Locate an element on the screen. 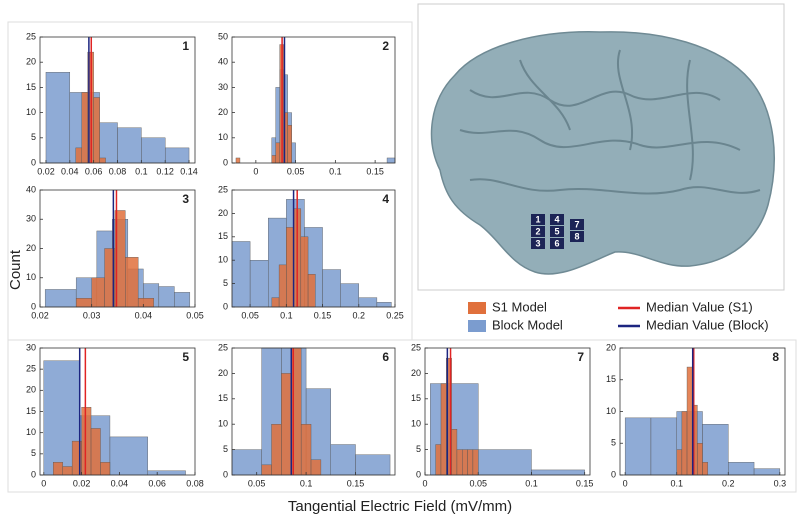 The height and width of the screenshot is (520, 800). plot-frame is located at coordinates (313, 248).